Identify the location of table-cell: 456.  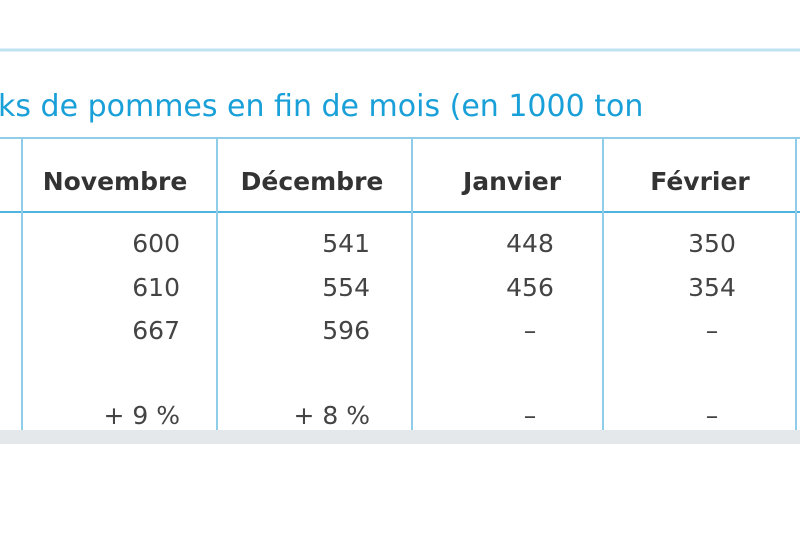
(530, 287).